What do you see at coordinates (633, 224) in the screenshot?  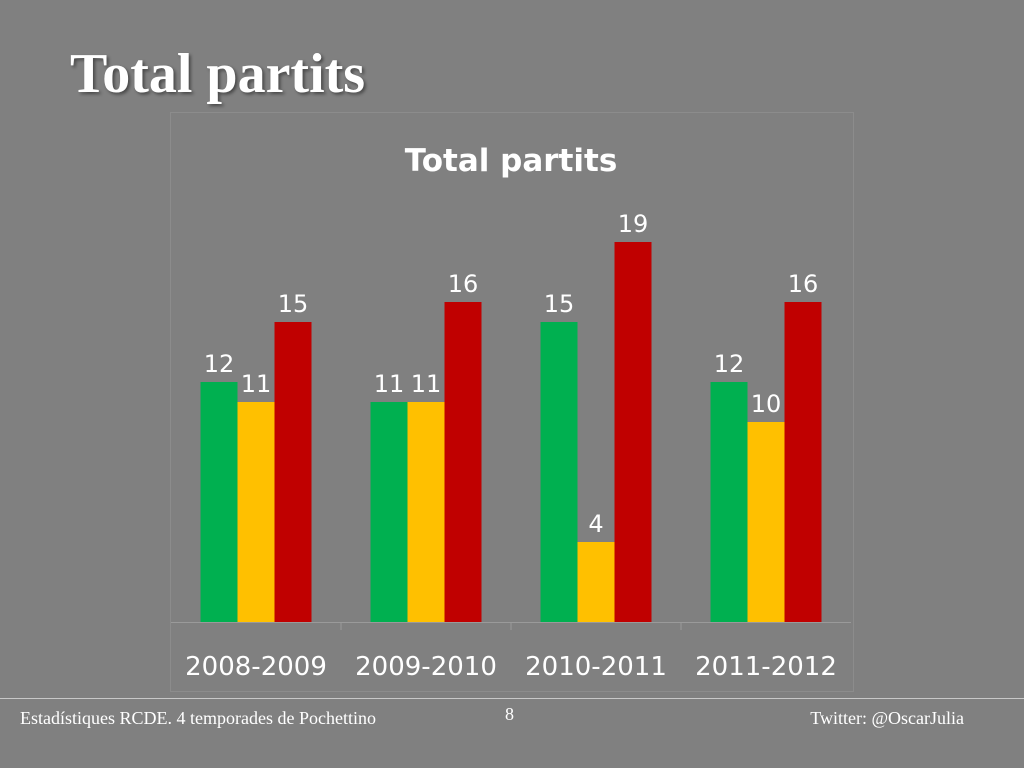 I see `data-label: 19` at bounding box center [633, 224].